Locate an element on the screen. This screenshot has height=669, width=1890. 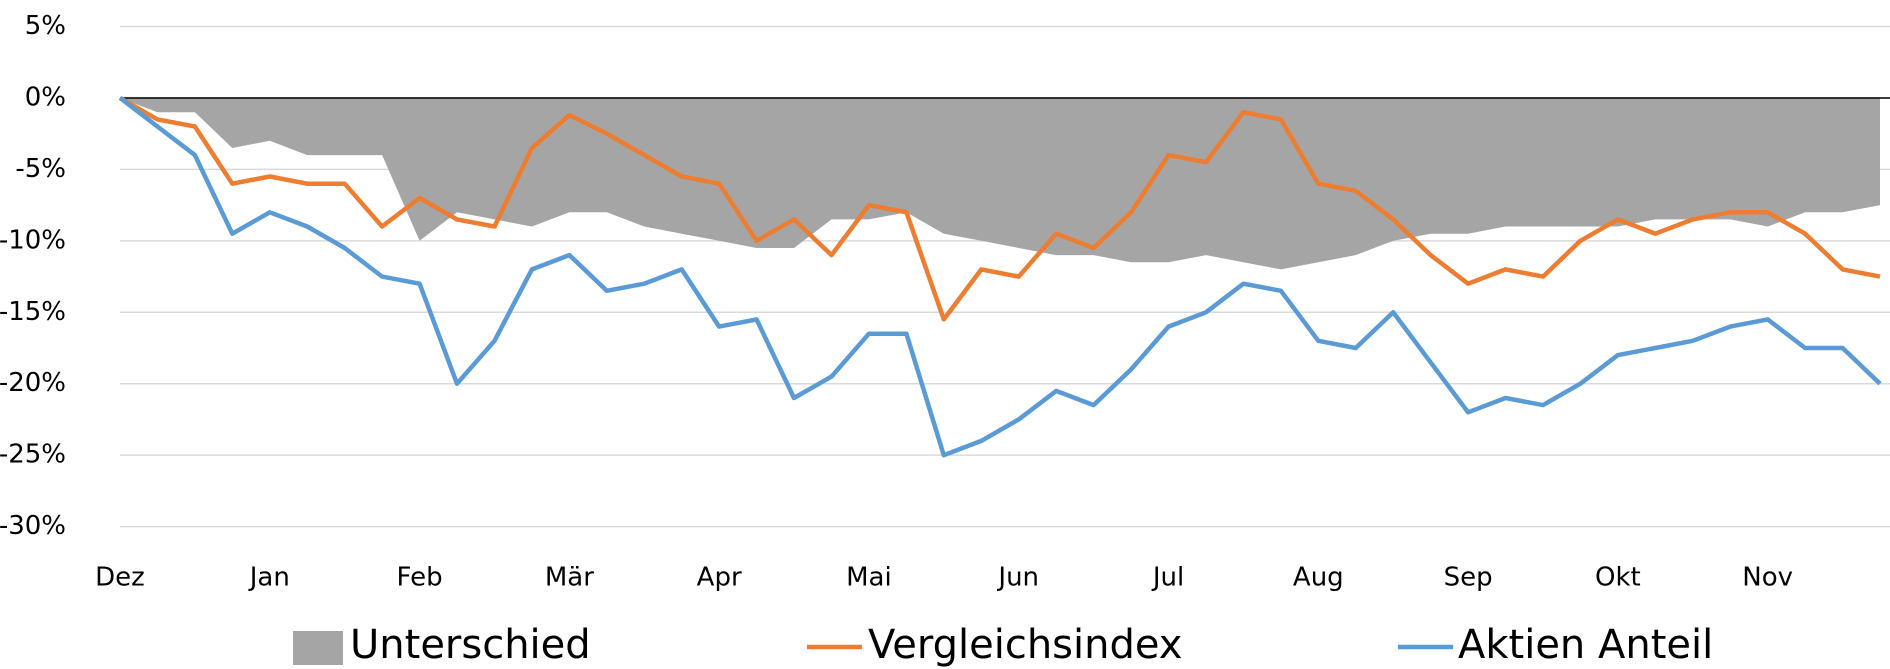
x-tick-label: Okt is located at coordinates (1618, 578).